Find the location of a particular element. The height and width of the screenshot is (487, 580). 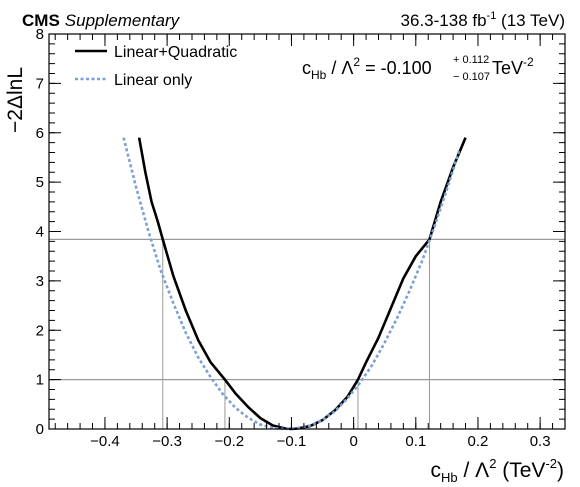

x-tick-label: 0.2 is located at coordinates (478, 441).